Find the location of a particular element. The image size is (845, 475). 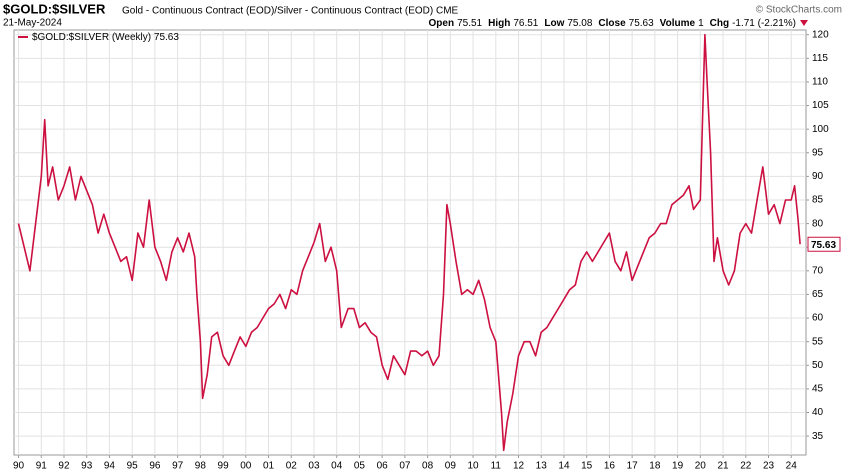

x-tick-label: 90 is located at coordinates (19, 466).